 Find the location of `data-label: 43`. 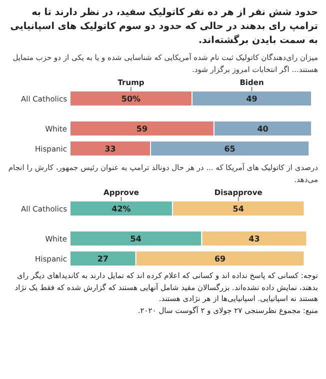

data-label: 43 is located at coordinates (254, 239).